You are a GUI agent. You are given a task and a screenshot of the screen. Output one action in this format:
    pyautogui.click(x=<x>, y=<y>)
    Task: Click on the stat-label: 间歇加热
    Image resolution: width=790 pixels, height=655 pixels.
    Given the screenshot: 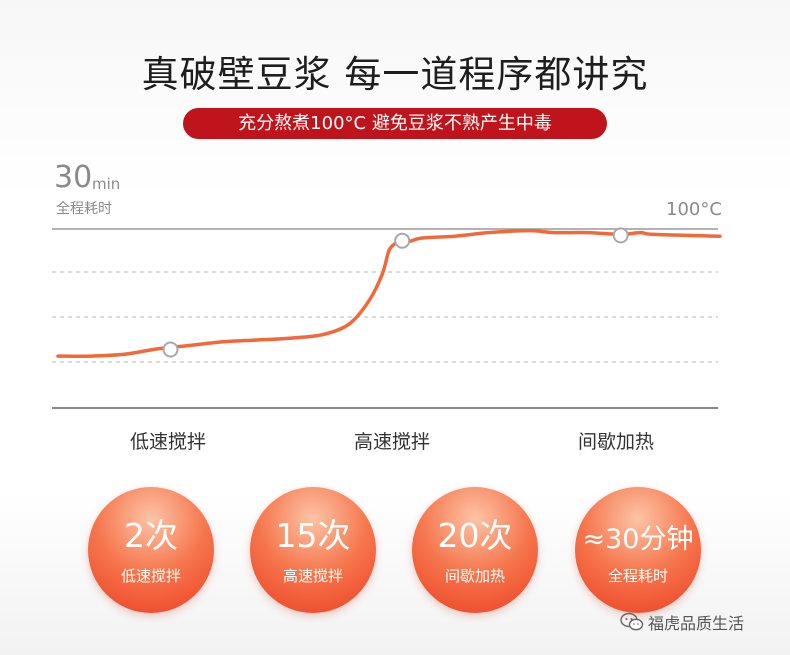 What is the action you would take?
    pyautogui.click(x=474, y=576)
    